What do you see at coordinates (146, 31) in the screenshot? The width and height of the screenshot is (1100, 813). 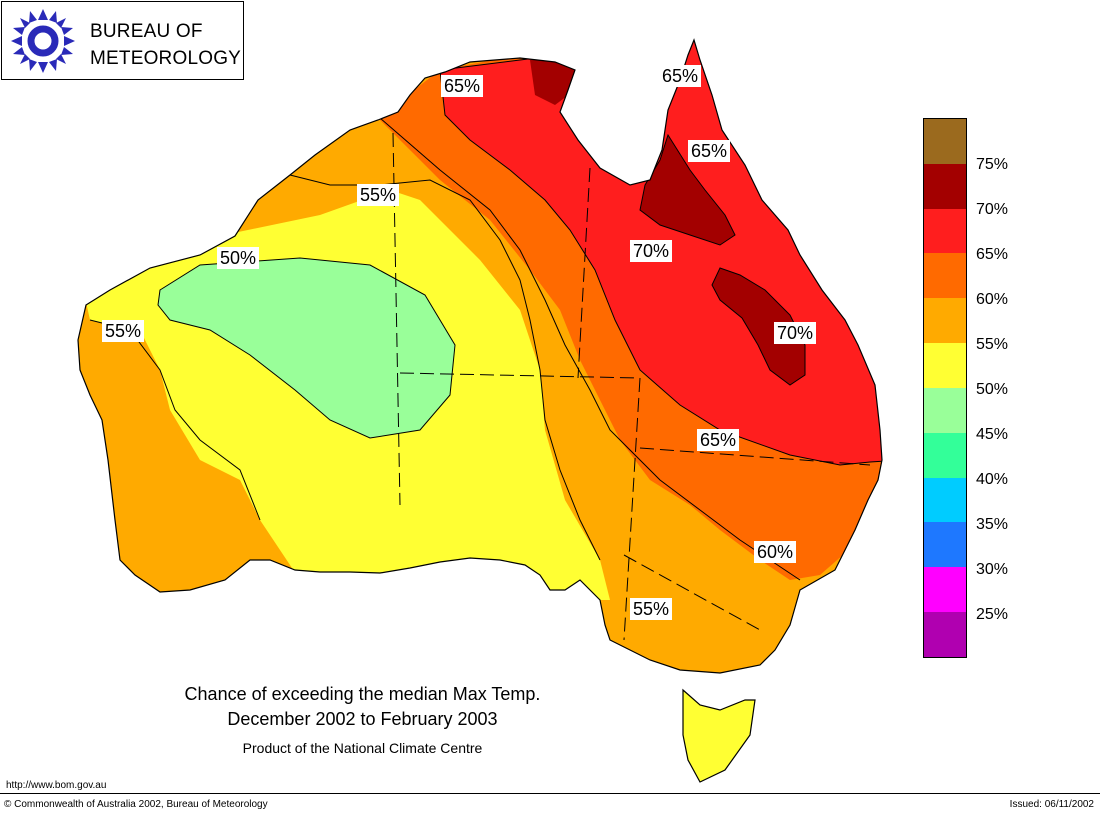 I see `logo-line-1: BUREAU OF` at bounding box center [146, 31].